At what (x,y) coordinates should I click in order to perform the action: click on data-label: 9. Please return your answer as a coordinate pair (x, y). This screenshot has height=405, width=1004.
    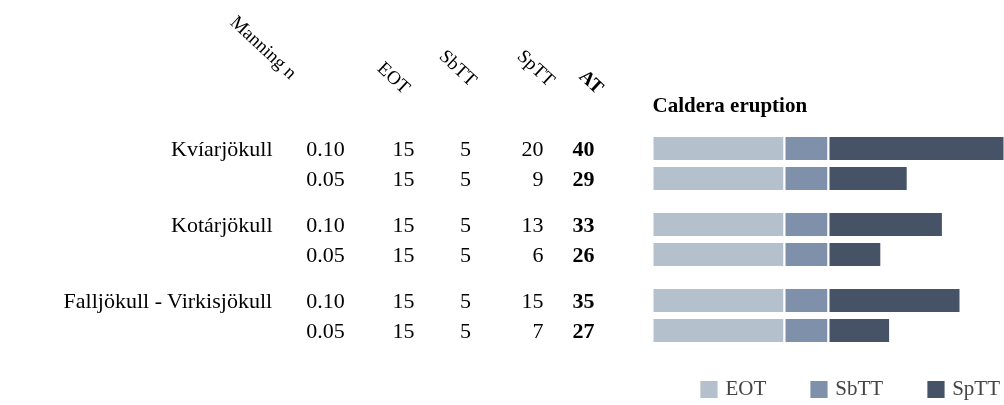
    Looking at the image, I should click on (538, 178).